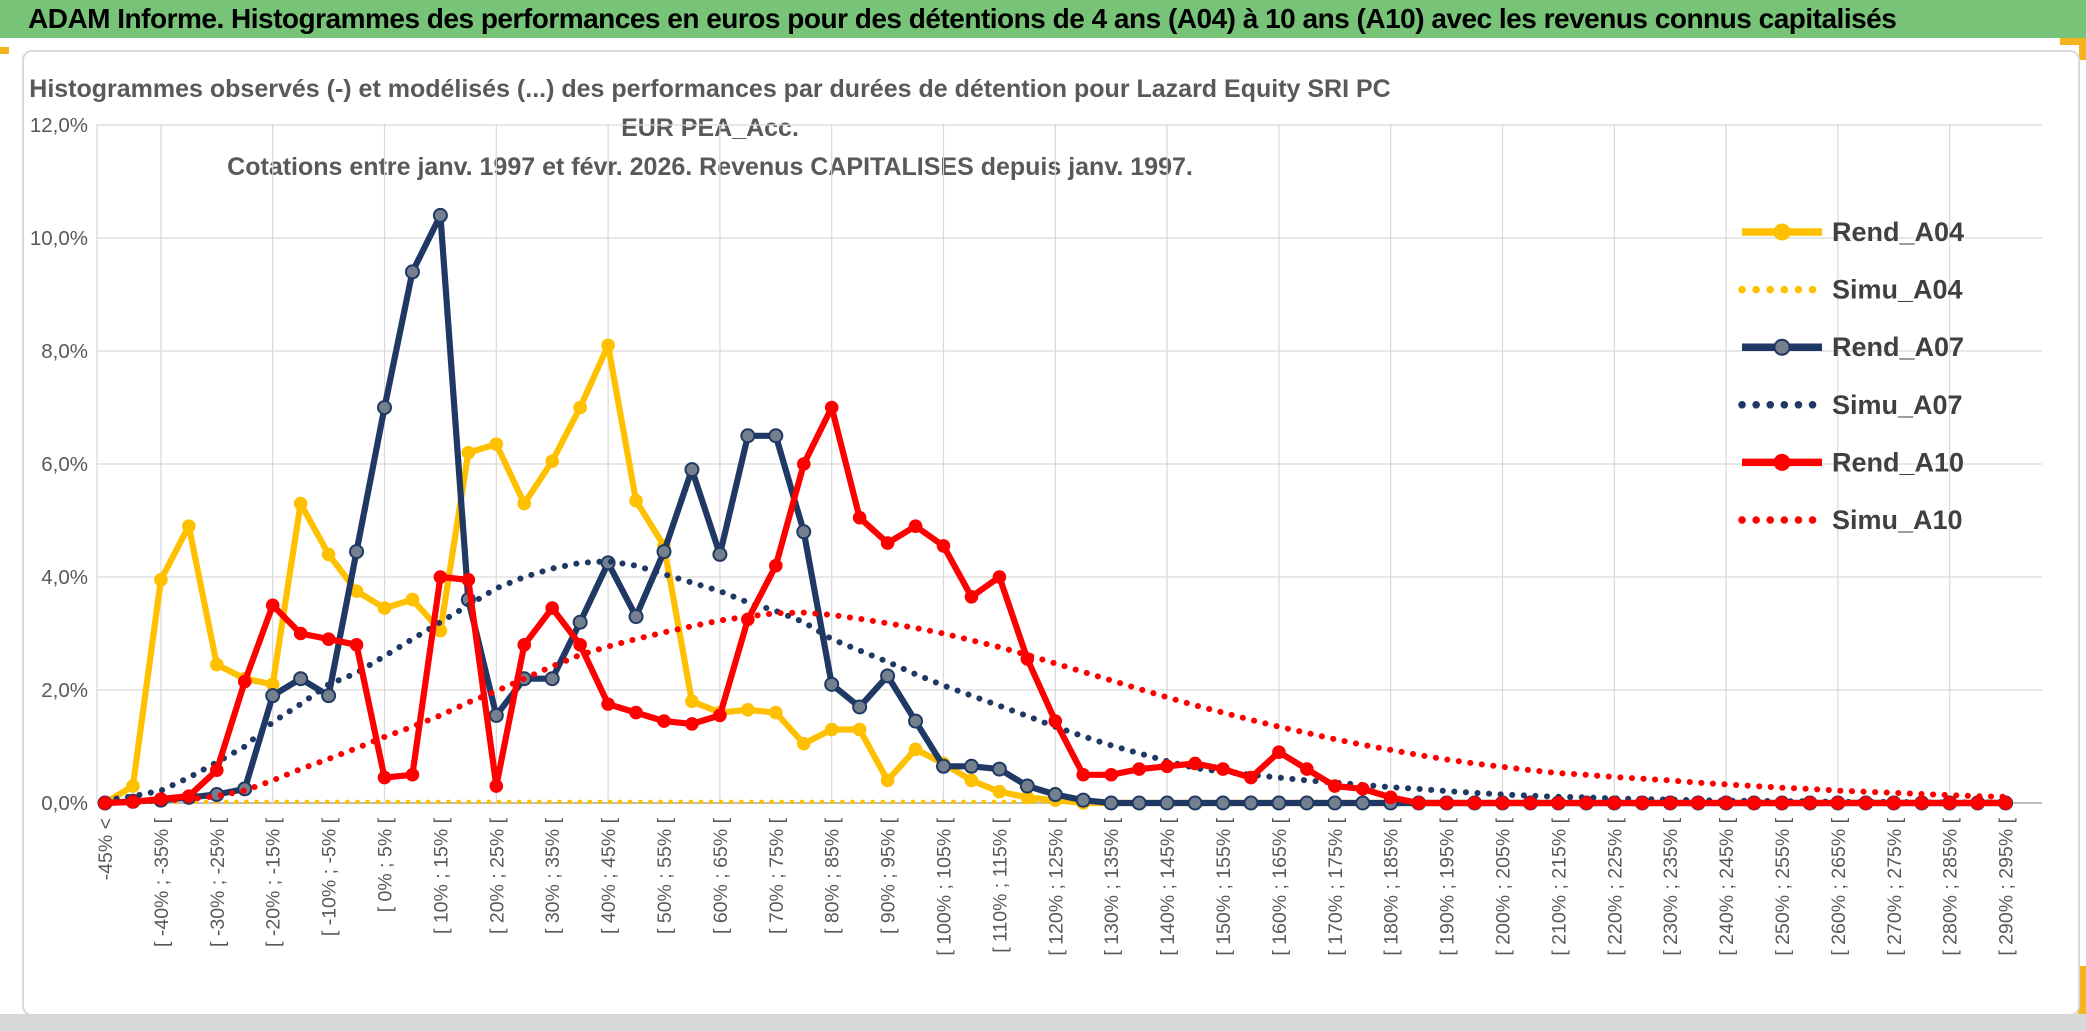 The height and width of the screenshot is (1031, 2086). Describe the element at coordinates (1897, 520) in the screenshot. I see `legend-label-simu_a10: Simu_A10` at that location.